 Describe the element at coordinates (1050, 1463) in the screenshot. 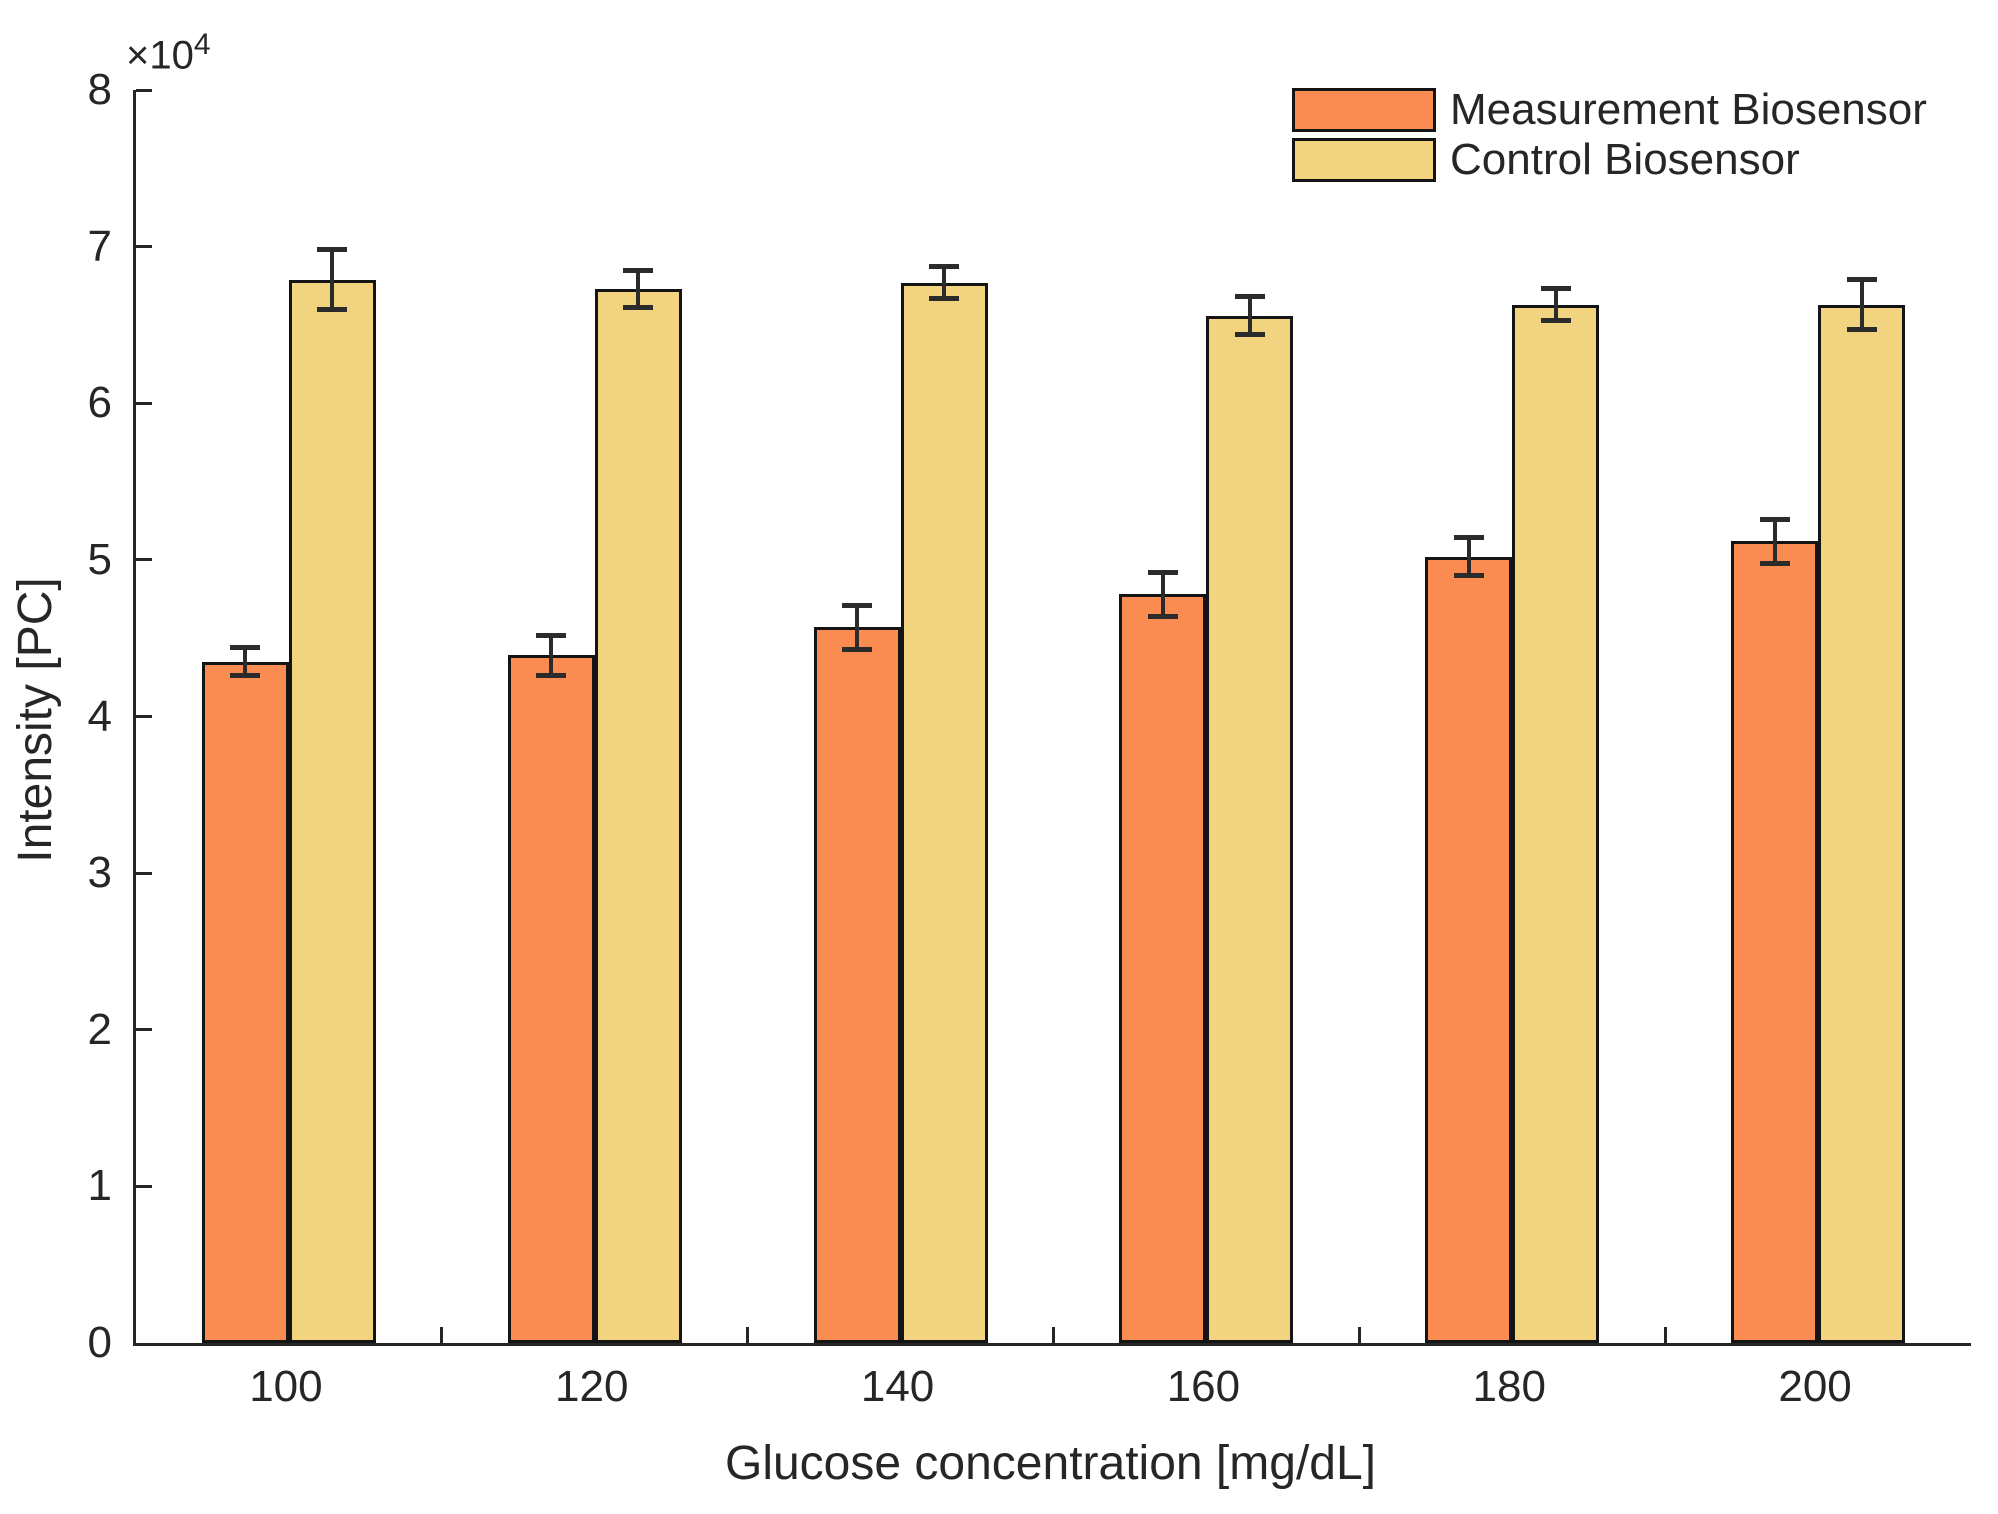

I see `x-axis-label: Glucose concentration [mg/dL]` at that location.